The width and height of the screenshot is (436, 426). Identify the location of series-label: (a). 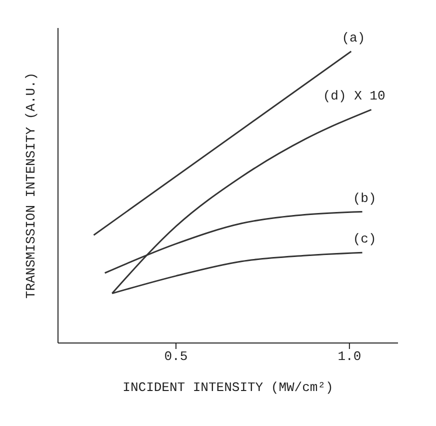
(354, 38).